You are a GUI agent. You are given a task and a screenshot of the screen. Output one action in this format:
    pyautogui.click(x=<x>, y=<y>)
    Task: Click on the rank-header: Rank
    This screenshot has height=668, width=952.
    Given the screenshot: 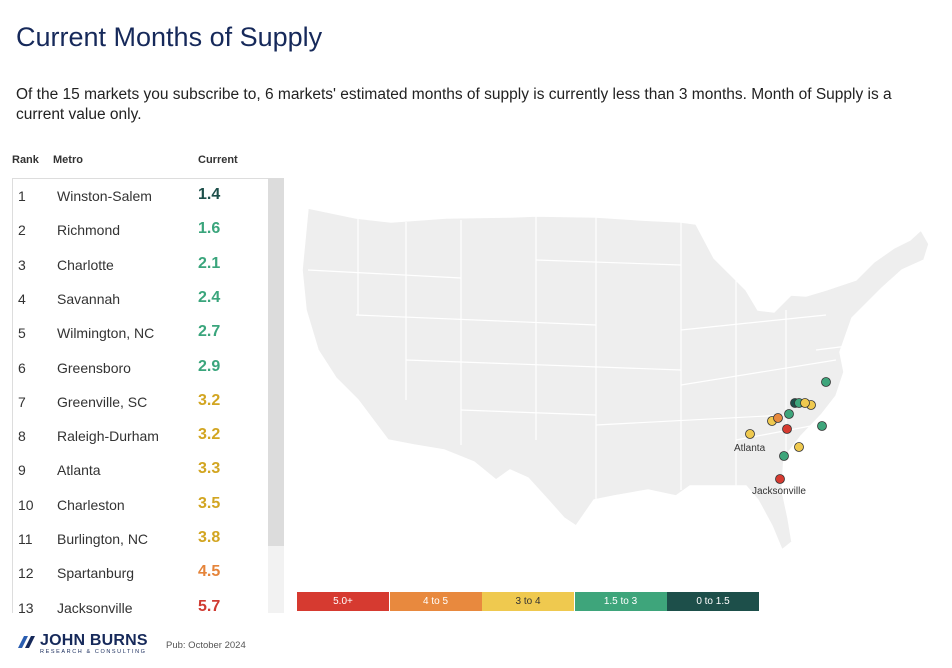 What is the action you would take?
    pyautogui.click(x=25, y=160)
    